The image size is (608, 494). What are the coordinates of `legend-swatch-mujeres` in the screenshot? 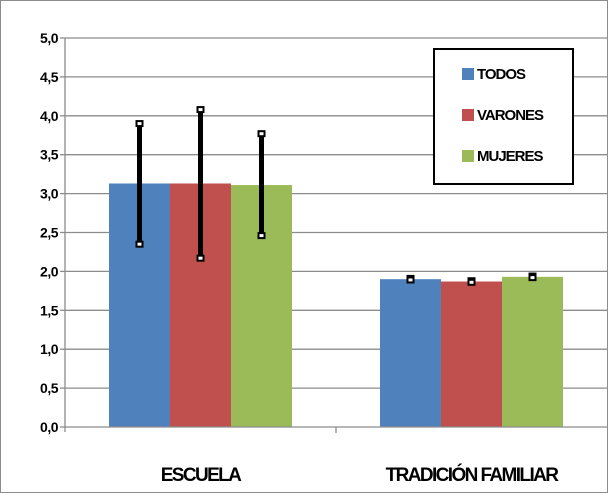 It's located at (468, 156).